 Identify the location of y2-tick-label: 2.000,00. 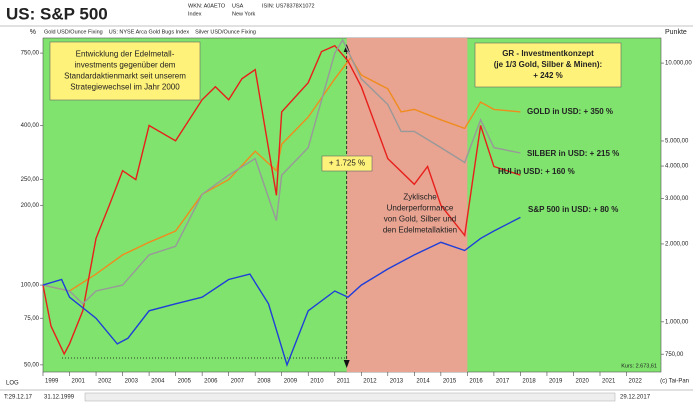
(677, 245).